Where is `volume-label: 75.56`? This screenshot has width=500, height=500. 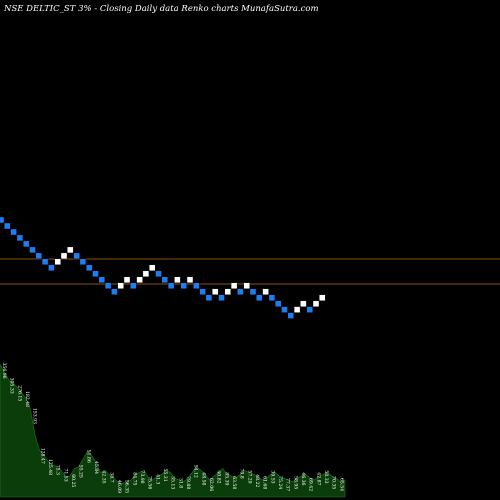 volume-label: 75.56 is located at coordinates (150, 482).